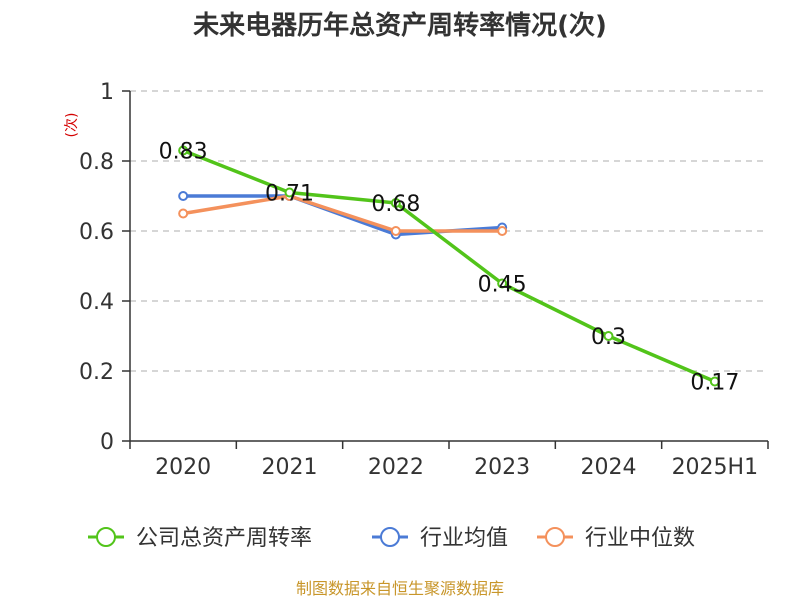  Describe the element at coordinates (96, 372) in the screenshot. I see `y-tick-label: 0.2` at that location.